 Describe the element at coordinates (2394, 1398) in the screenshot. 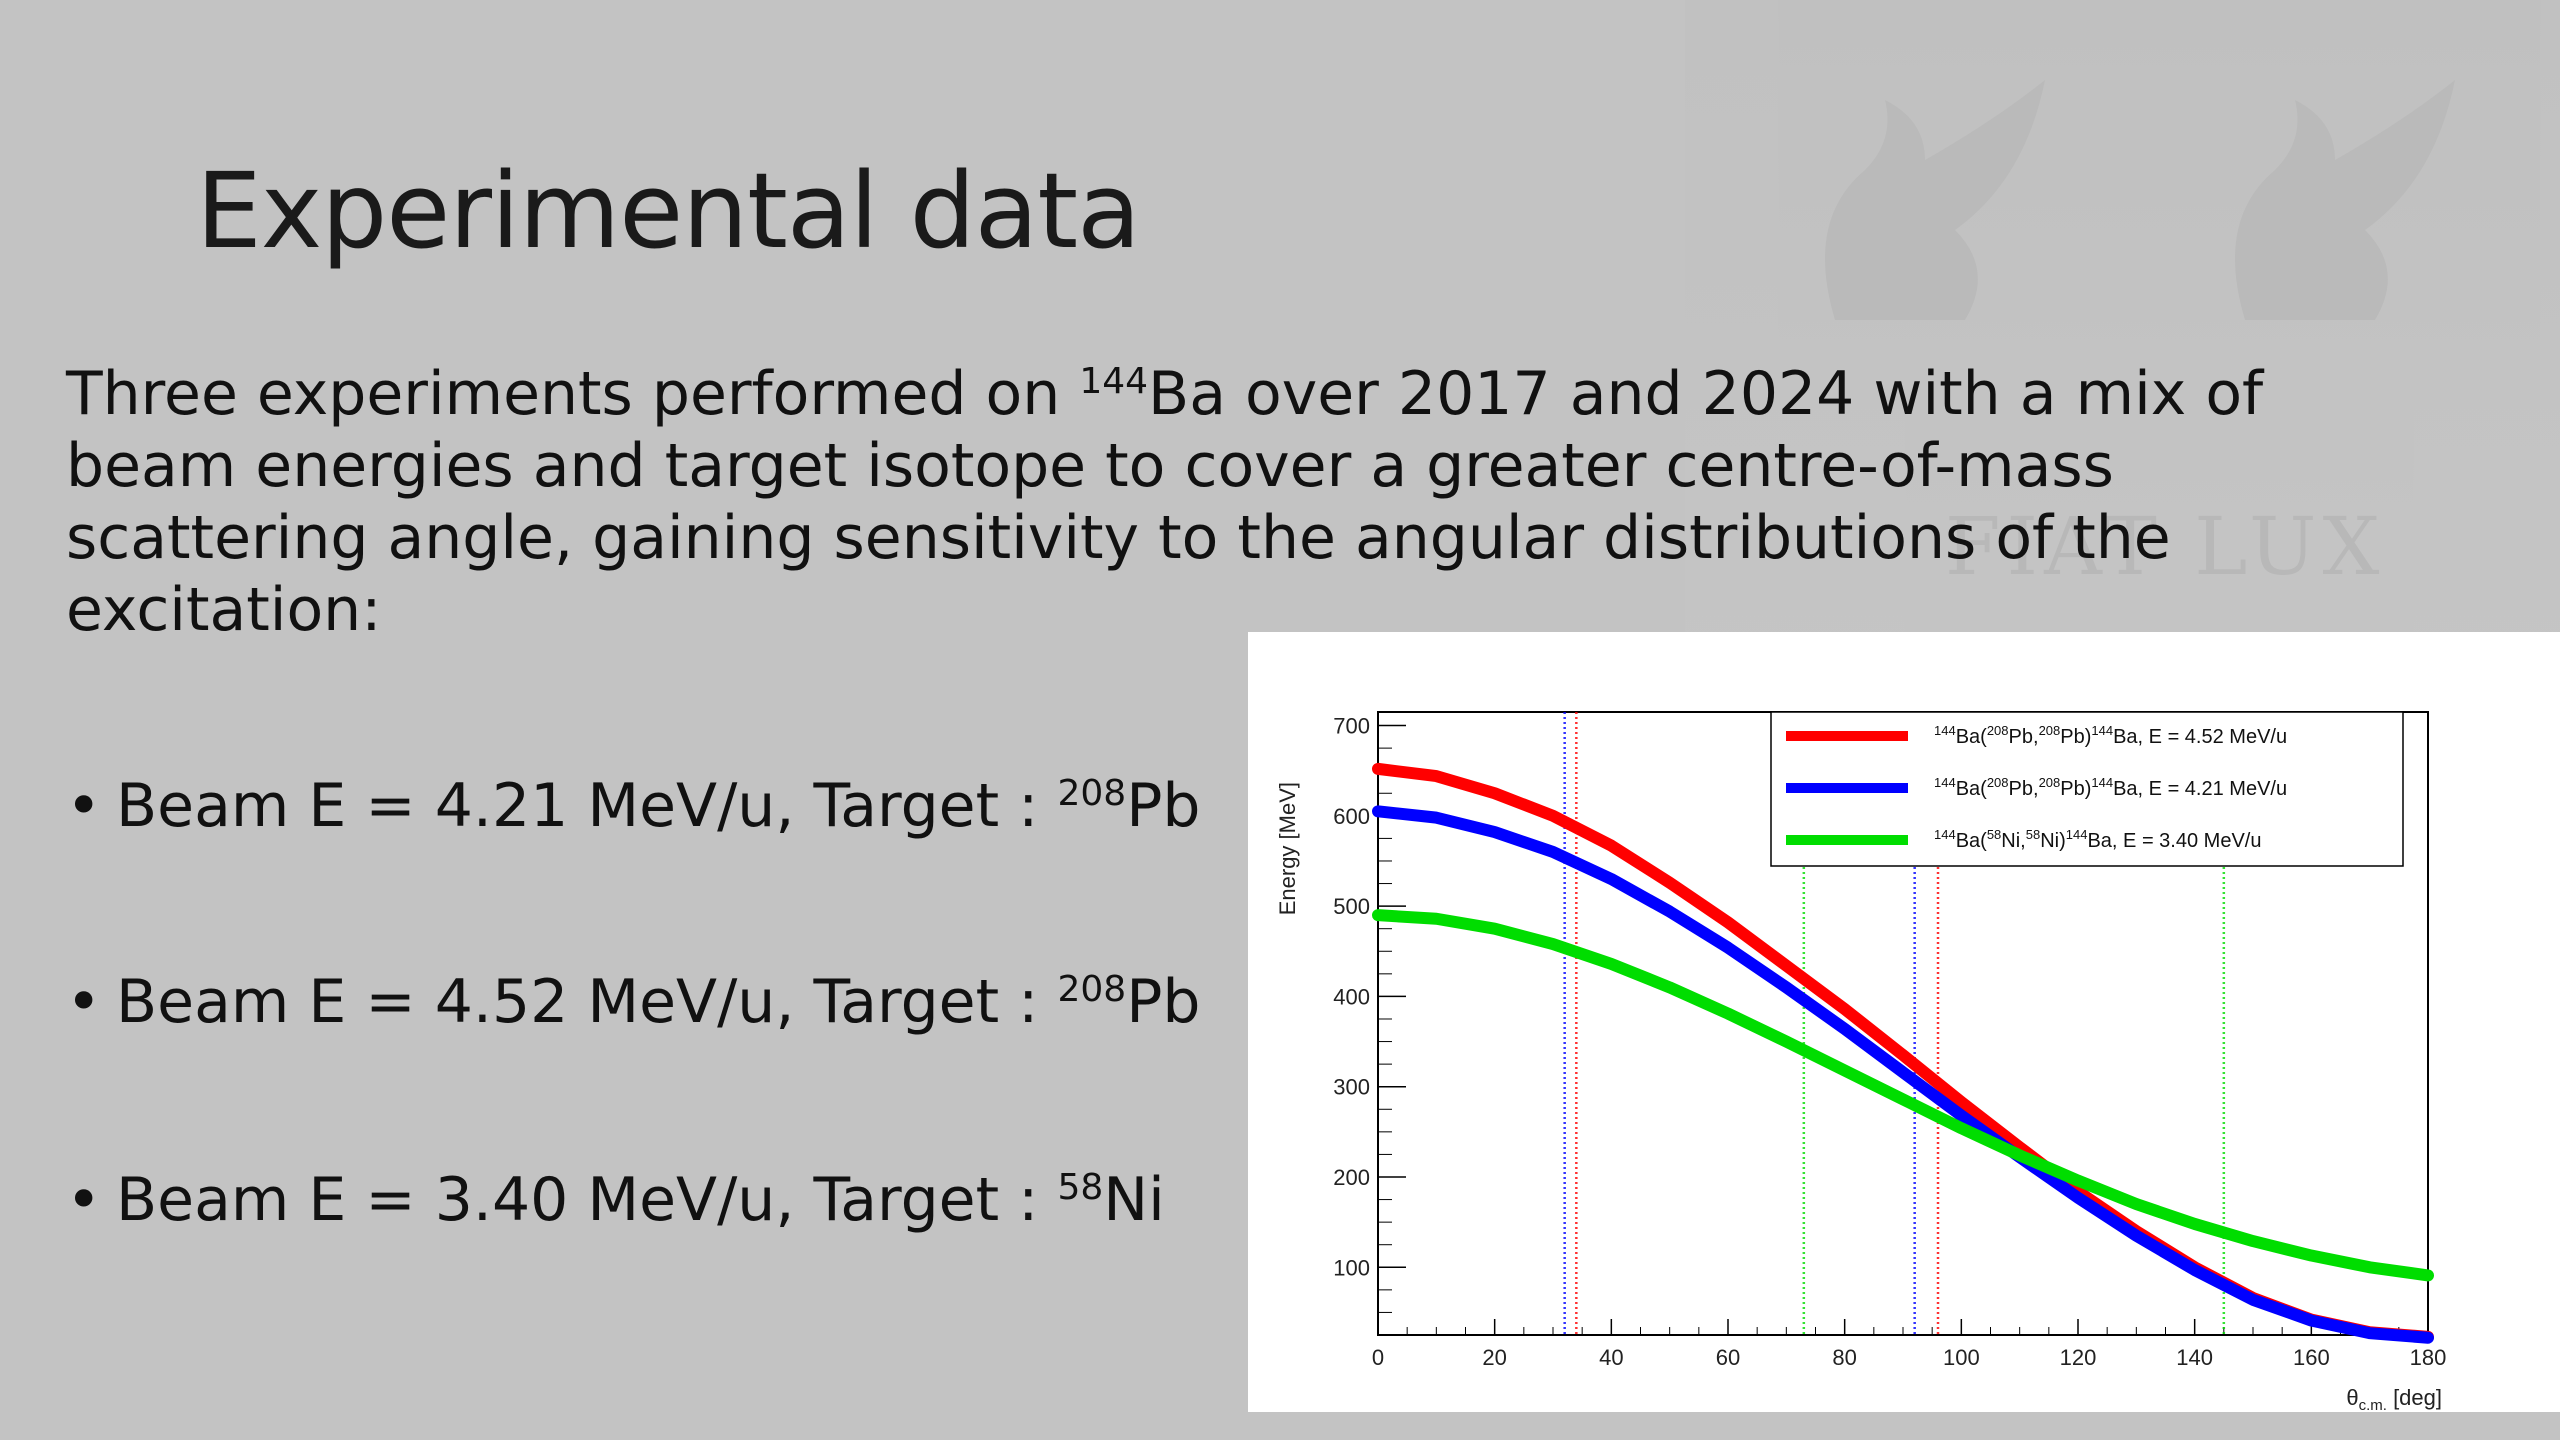

I see `x-axis-label: θc.m. [deg]` at that location.